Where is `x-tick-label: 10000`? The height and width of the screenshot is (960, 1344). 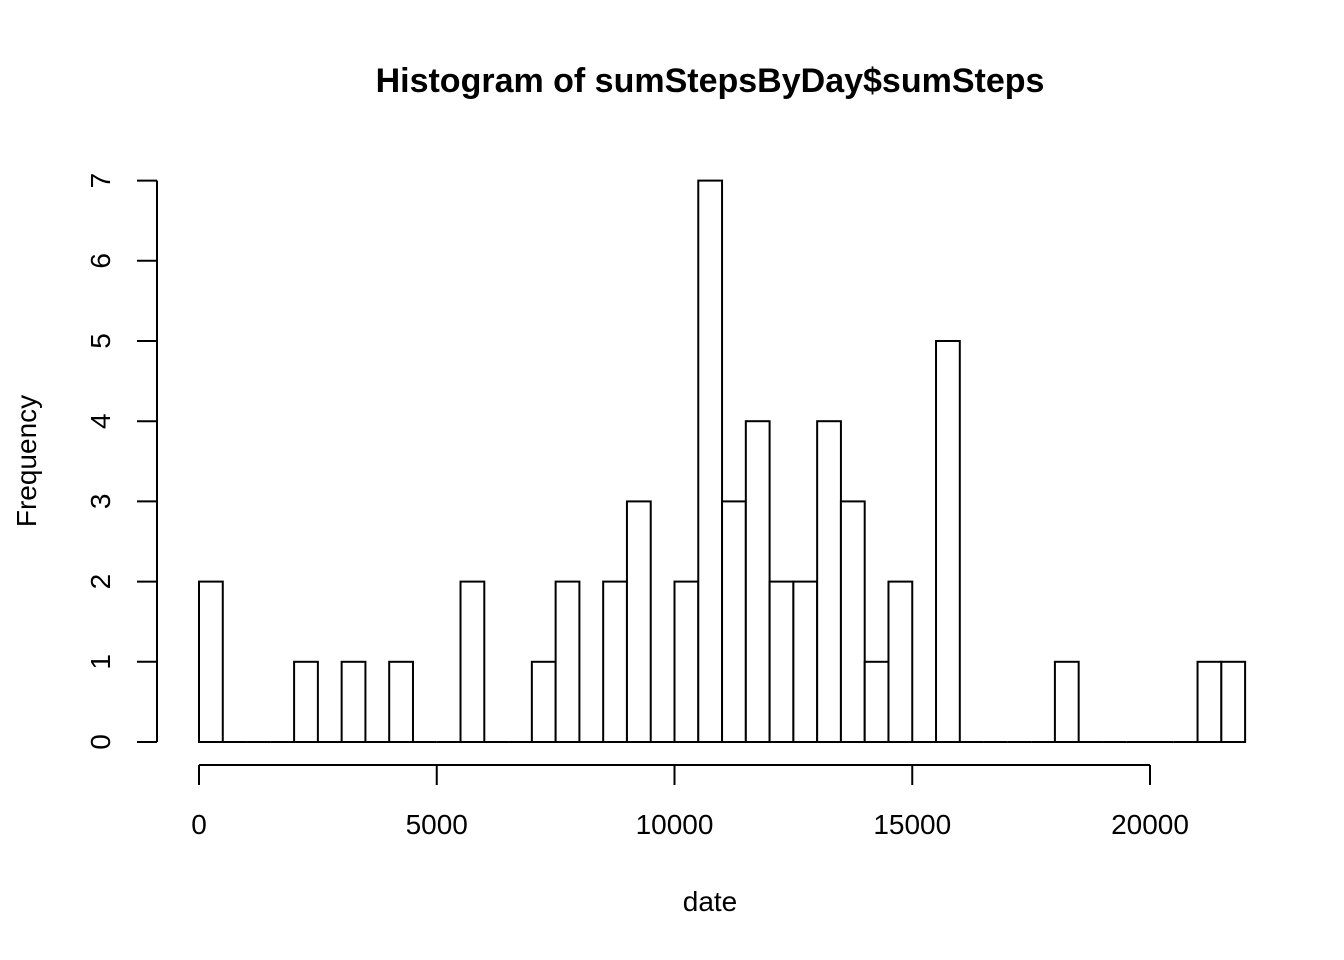 x-tick-label: 10000 is located at coordinates (675, 824).